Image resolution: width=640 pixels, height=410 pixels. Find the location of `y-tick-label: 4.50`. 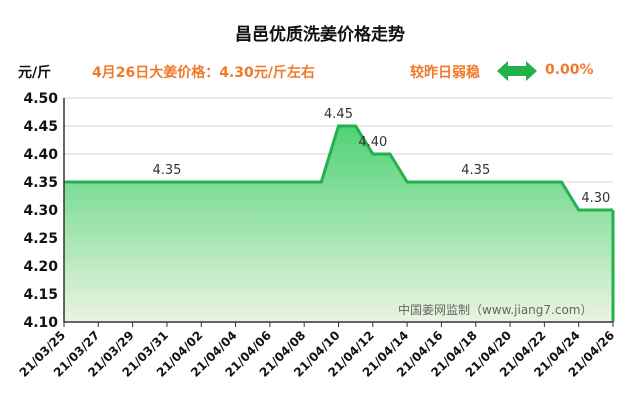

y-tick-label: 4.50 is located at coordinates (40, 99).